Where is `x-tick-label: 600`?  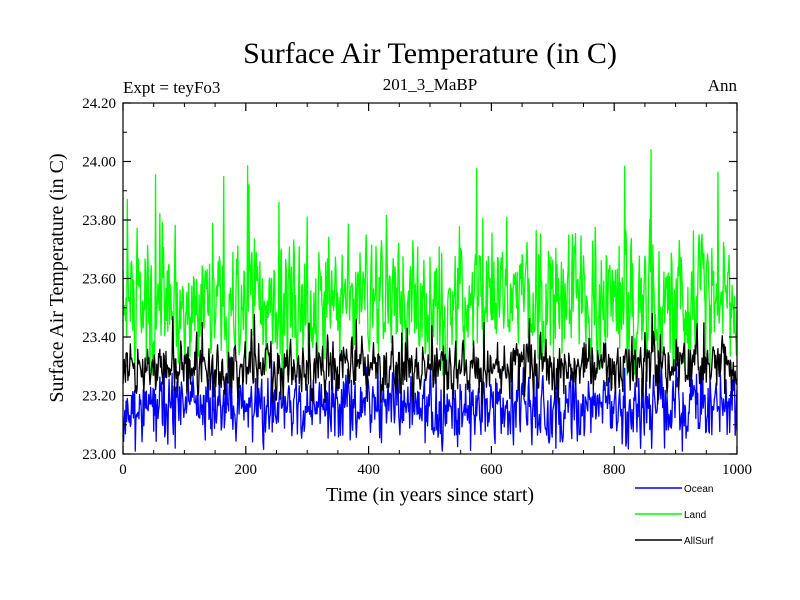
x-tick-label: 600 is located at coordinates (491, 470).